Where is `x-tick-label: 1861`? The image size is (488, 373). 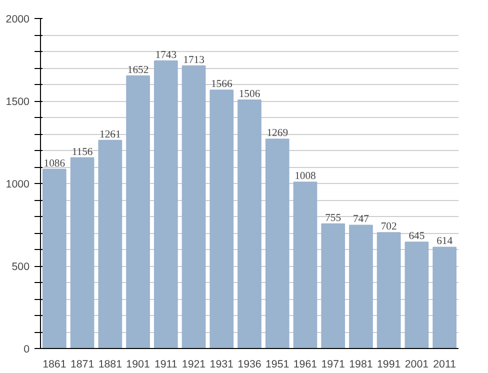
x-tick-label: 1861 is located at coordinates (54, 364).